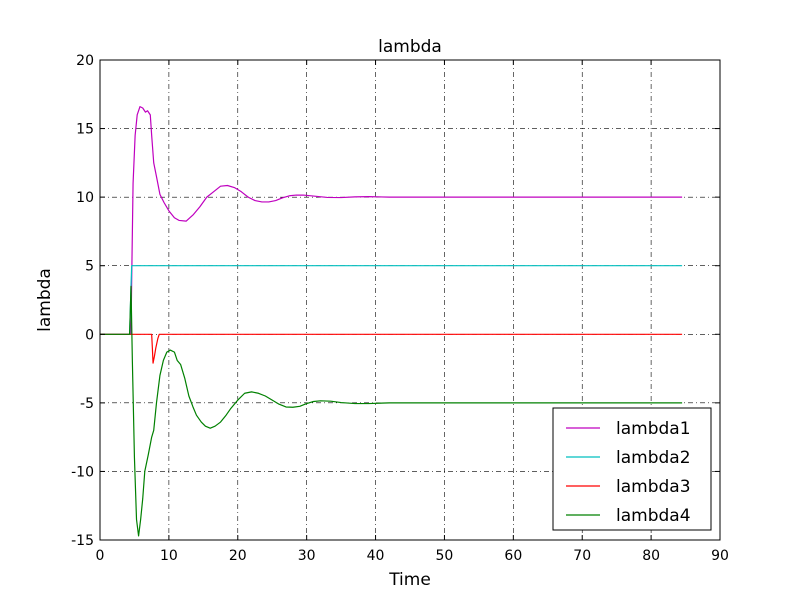 Image resolution: width=800 pixels, height=600 pixels. What do you see at coordinates (307, 556) in the screenshot?
I see `x-tick-label: 30` at bounding box center [307, 556].